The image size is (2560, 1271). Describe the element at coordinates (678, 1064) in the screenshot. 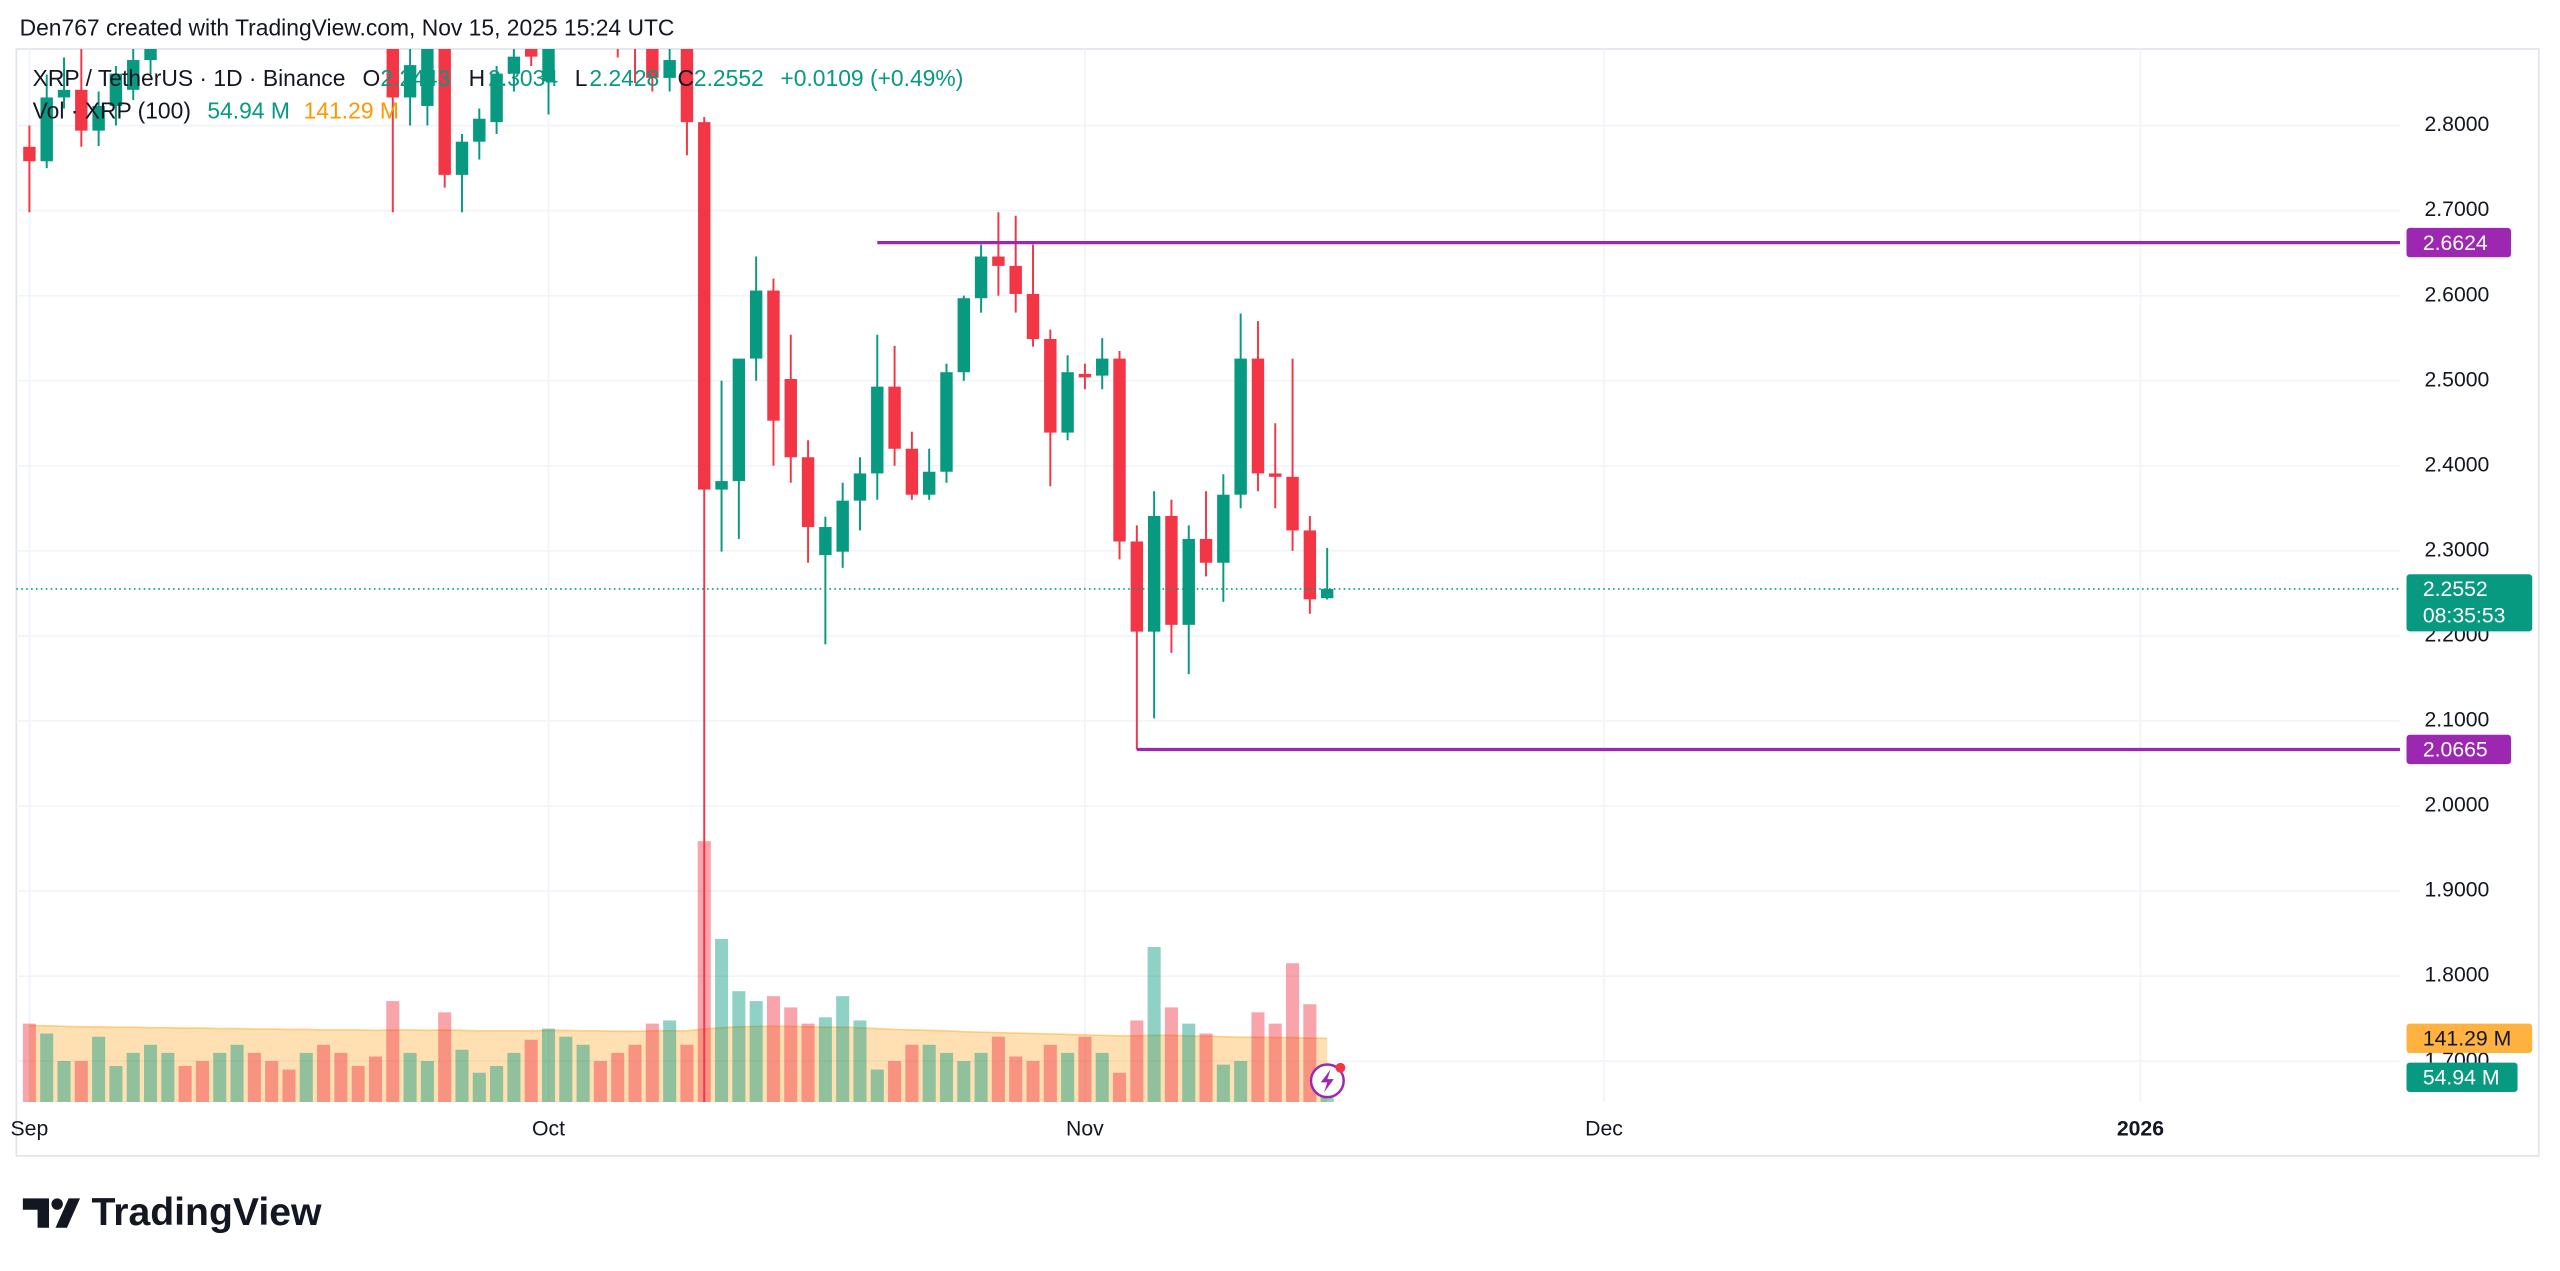

I see `volume-ma-area` at that location.